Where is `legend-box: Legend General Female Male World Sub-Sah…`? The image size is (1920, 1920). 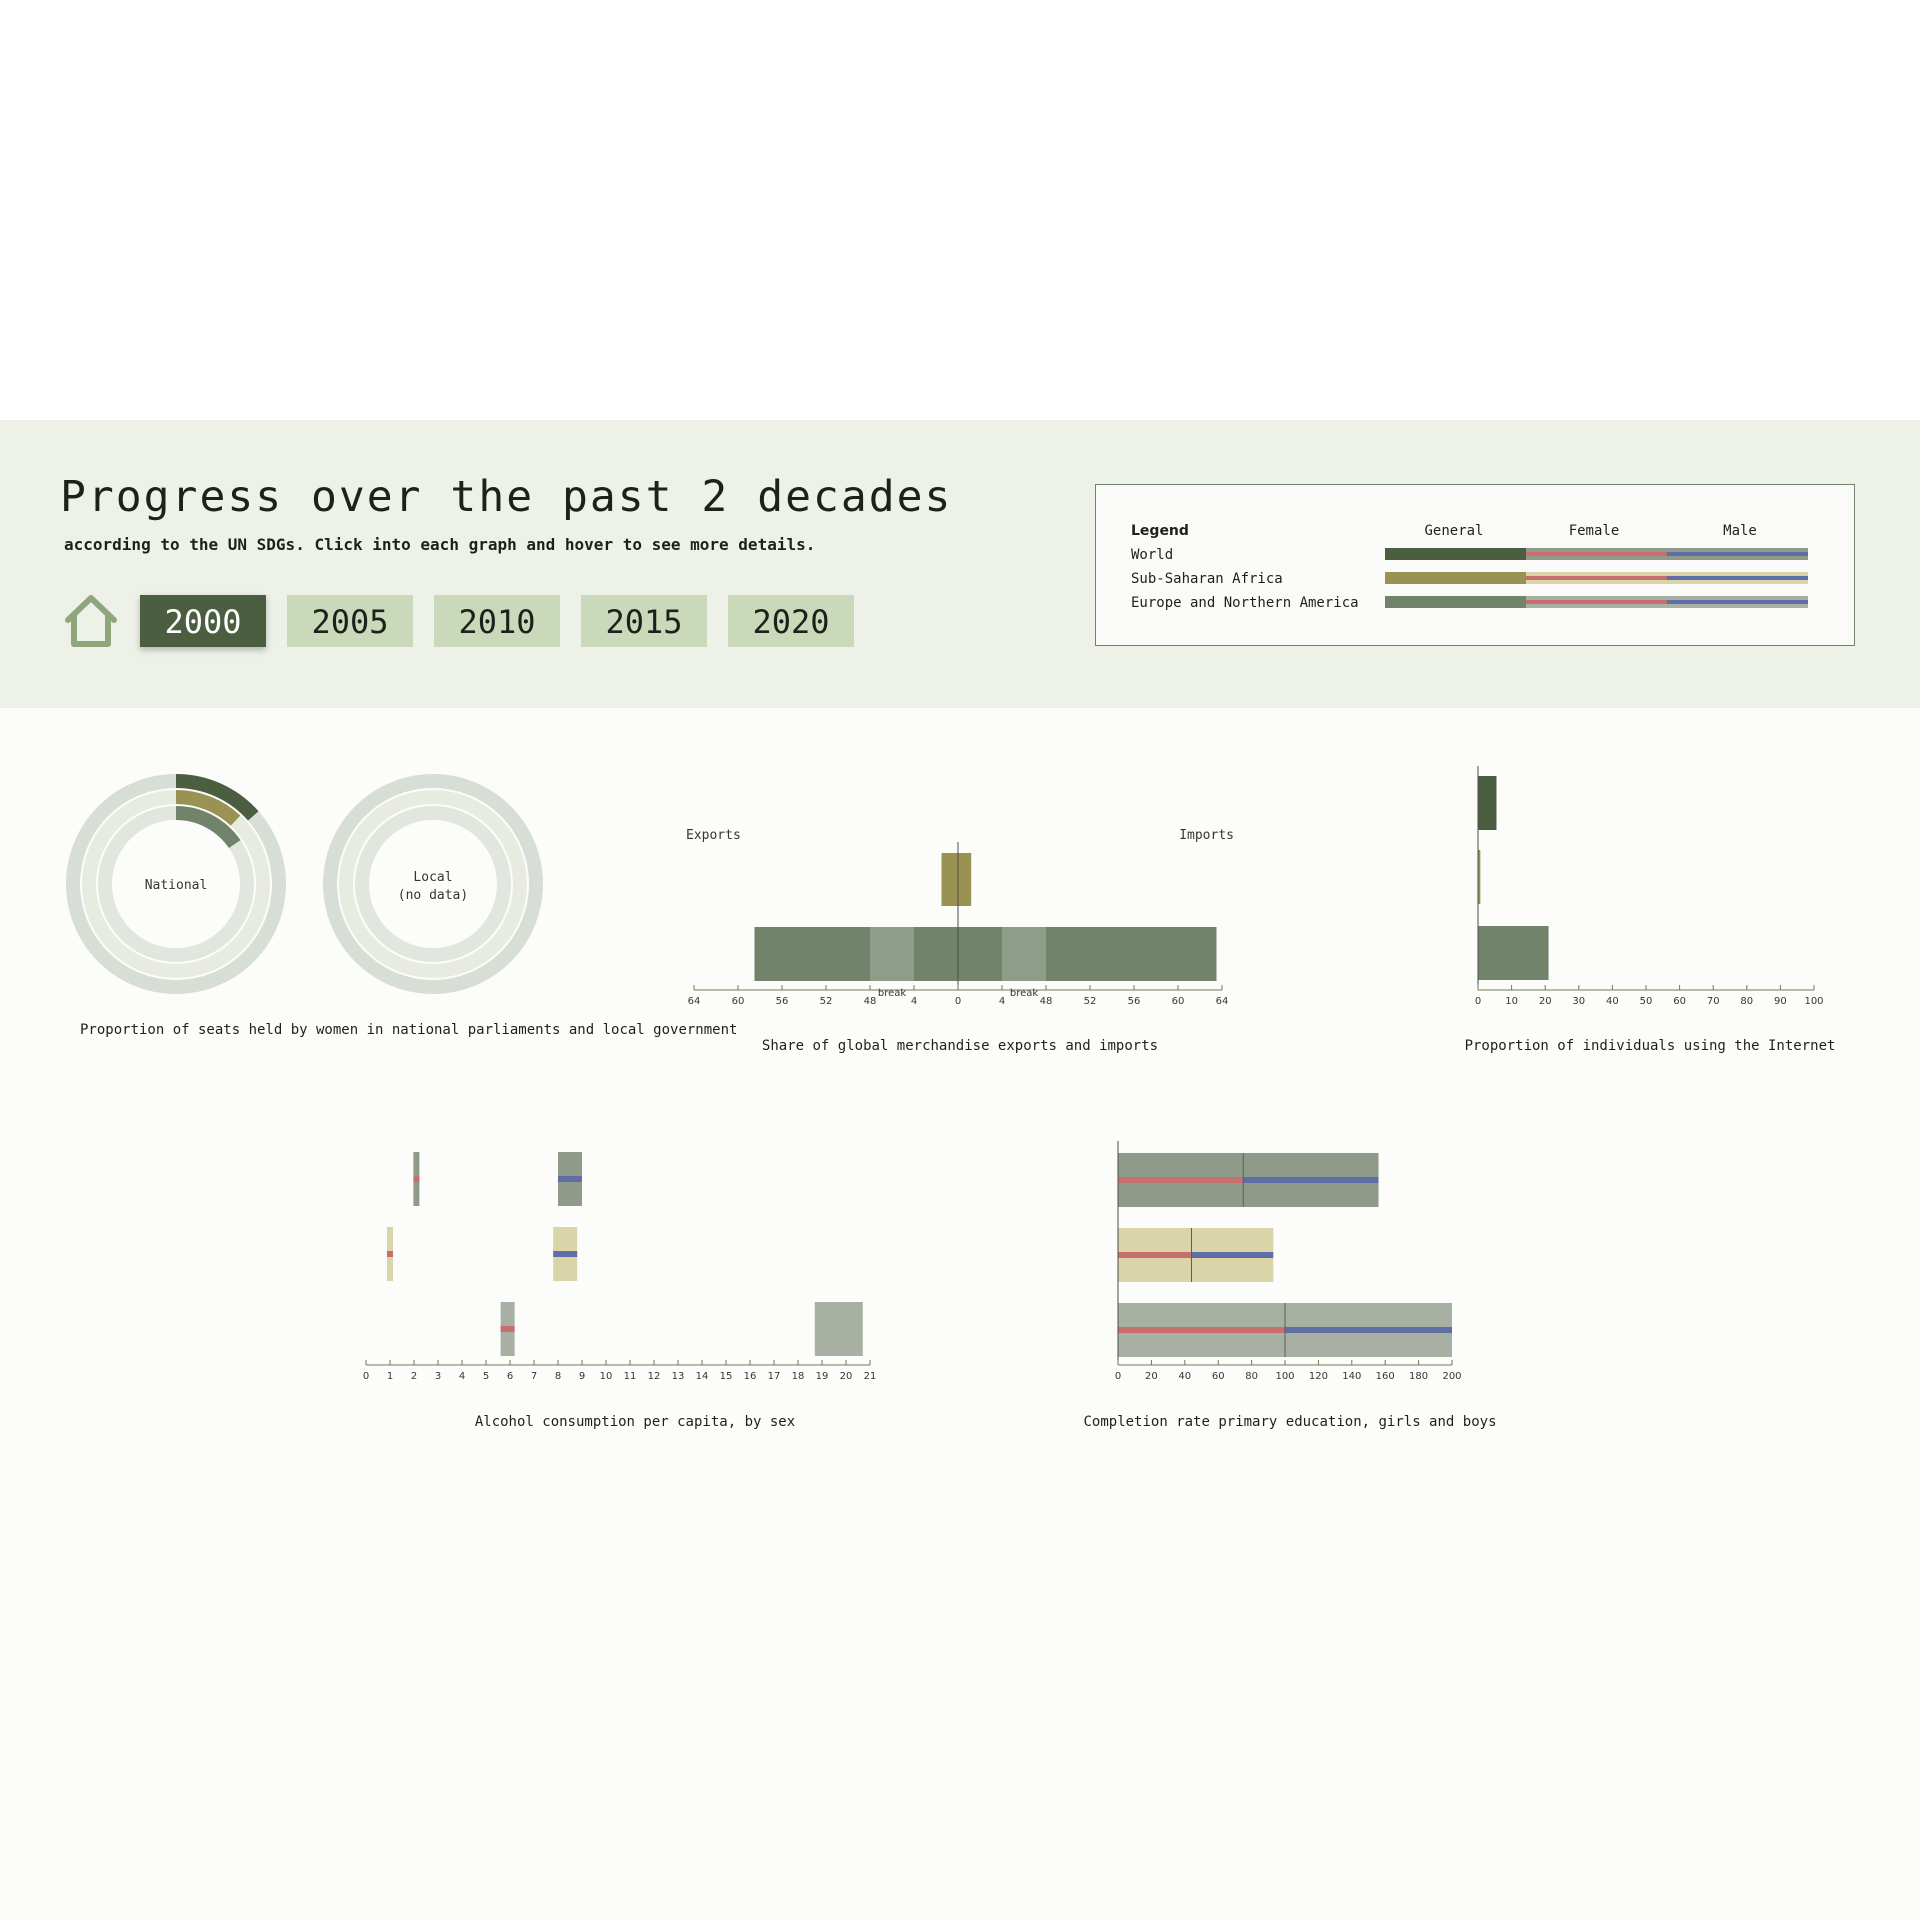 legend-box: Legend General Female Male World Sub-Sah… is located at coordinates (1475, 565).